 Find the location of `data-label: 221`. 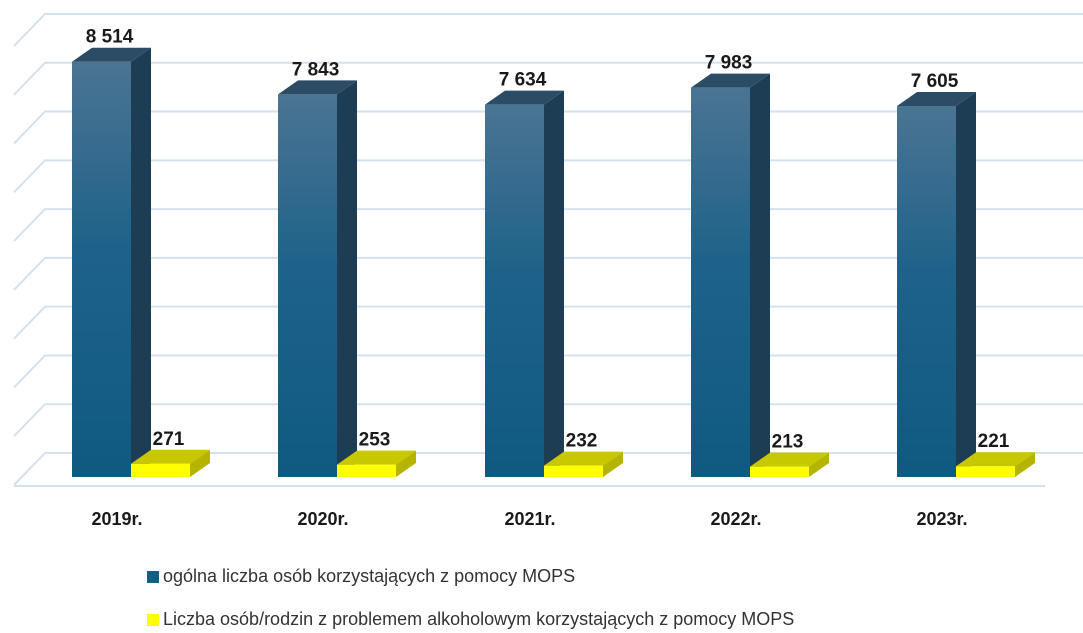

data-label: 221 is located at coordinates (994, 441).